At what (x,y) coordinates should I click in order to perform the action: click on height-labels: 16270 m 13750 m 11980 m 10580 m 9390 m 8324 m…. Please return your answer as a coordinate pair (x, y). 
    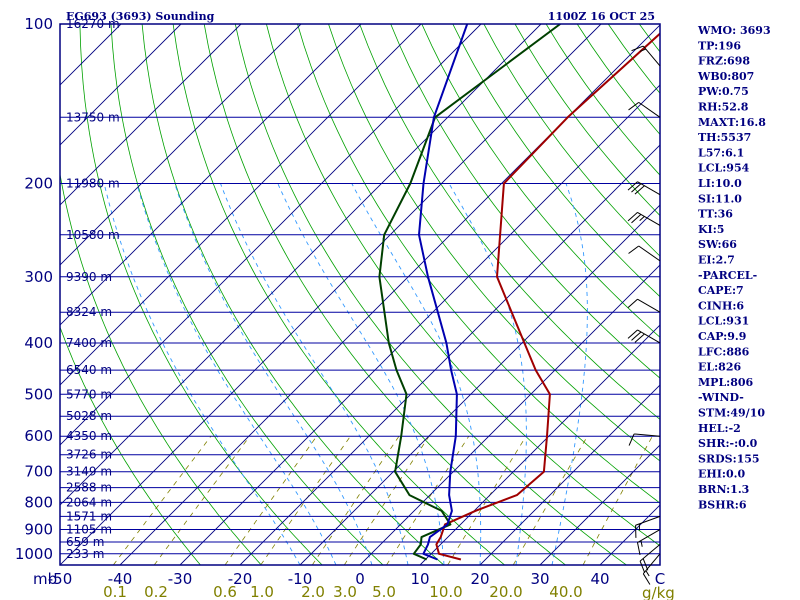
    Looking at the image, I should click on (93, 289).